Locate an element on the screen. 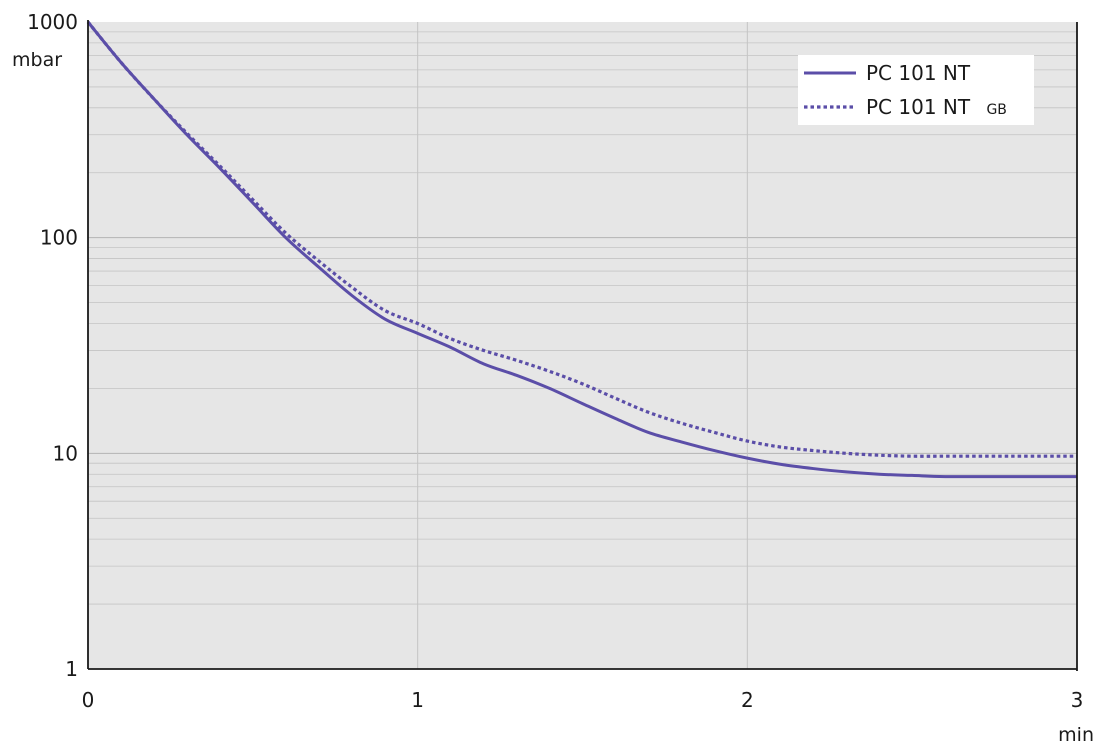  legend-box is located at coordinates (916, 90).